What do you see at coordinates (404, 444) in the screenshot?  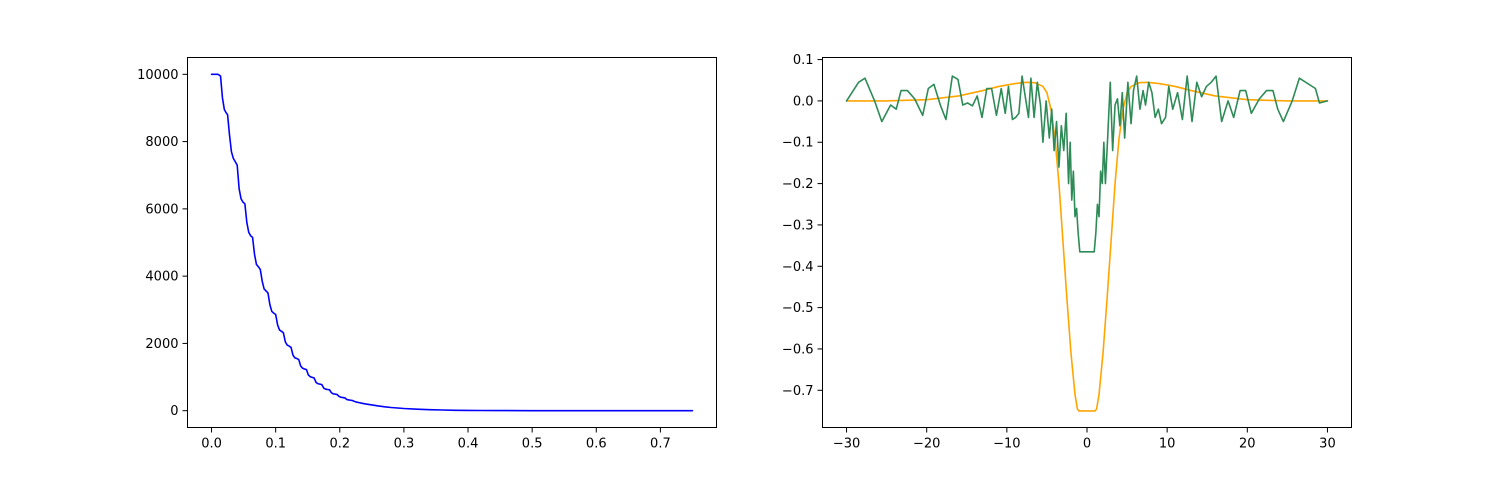 I see `left-chart-x-tick-label: 0.3` at bounding box center [404, 444].